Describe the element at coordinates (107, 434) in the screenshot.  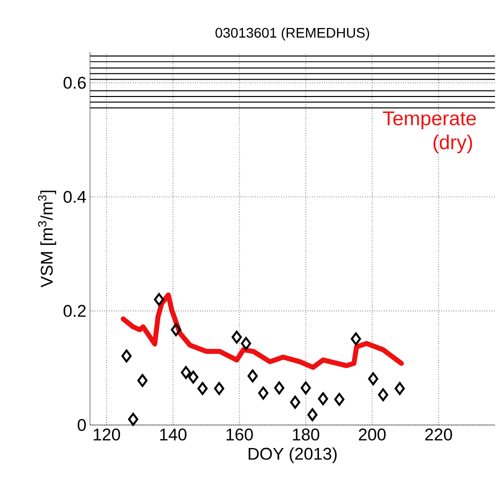
I see `x-tick-label: 120` at that location.